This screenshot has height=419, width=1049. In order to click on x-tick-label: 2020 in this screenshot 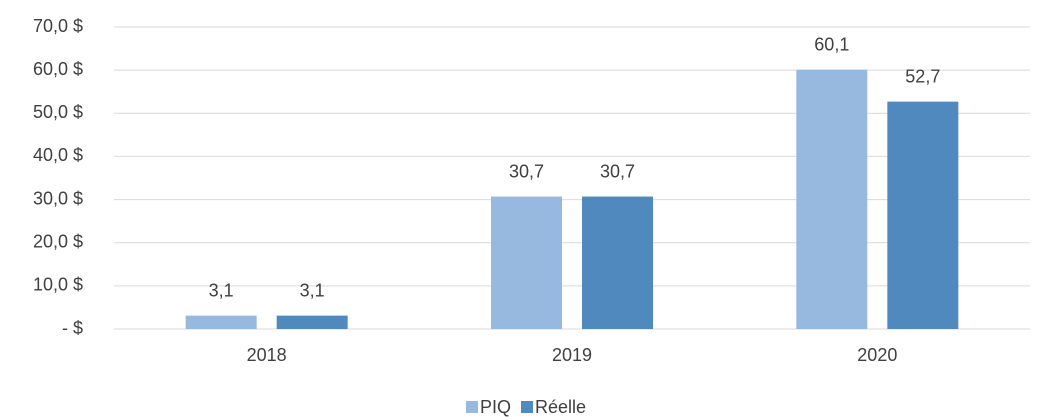, I will do `click(877, 355)`.